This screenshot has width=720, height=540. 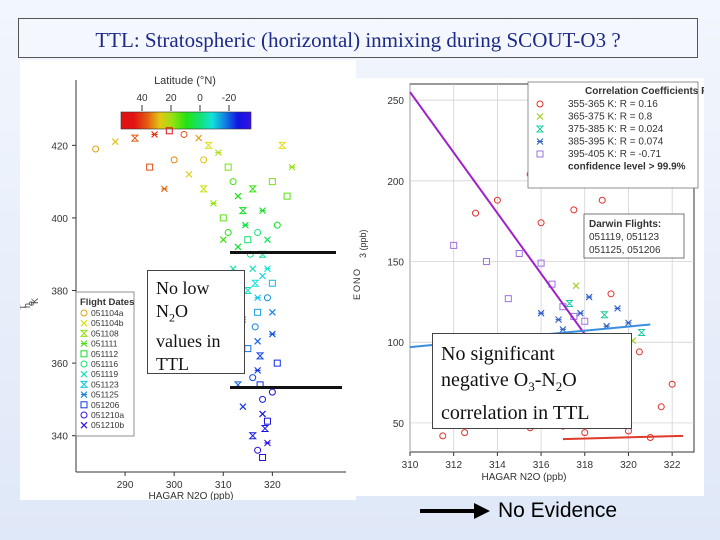 I want to click on correlation-legend-entry: 365-375 K: R = 0.8, so click(x=610, y=117).